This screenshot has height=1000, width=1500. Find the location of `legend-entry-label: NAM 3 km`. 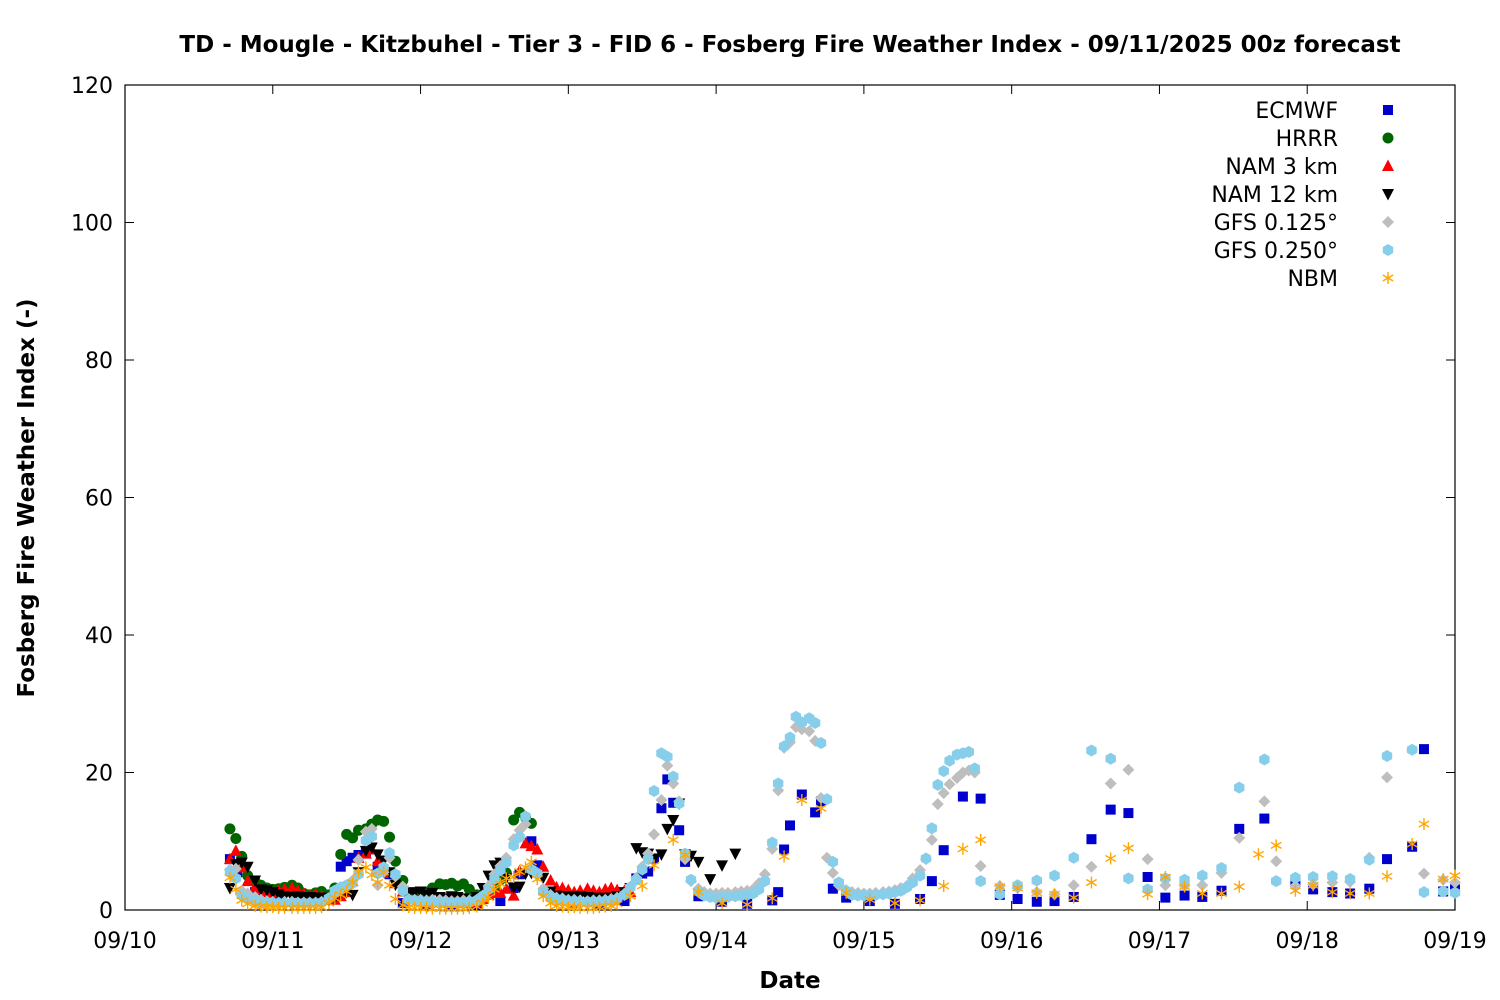

legend-entry-label: NAM 3 km is located at coordinates (1281, 167).